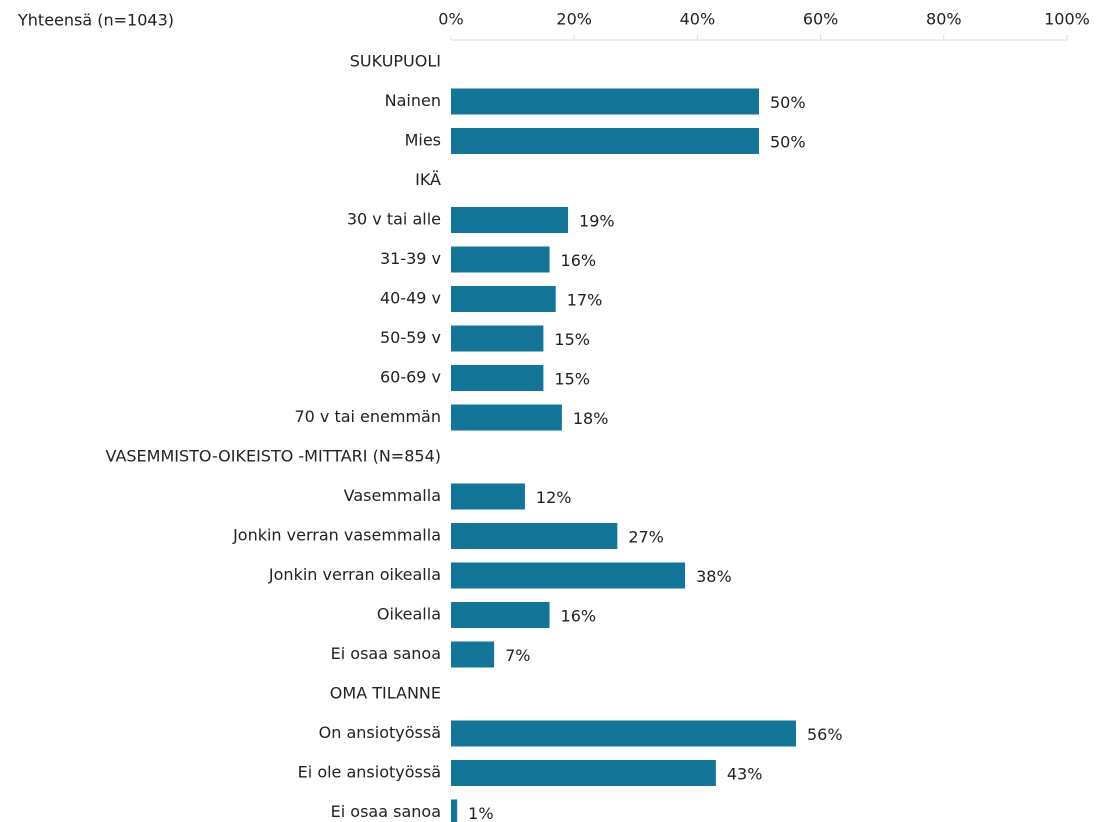  I want to click on y-tick-label: Ei ole ansiotyössä, so click(369, 772).